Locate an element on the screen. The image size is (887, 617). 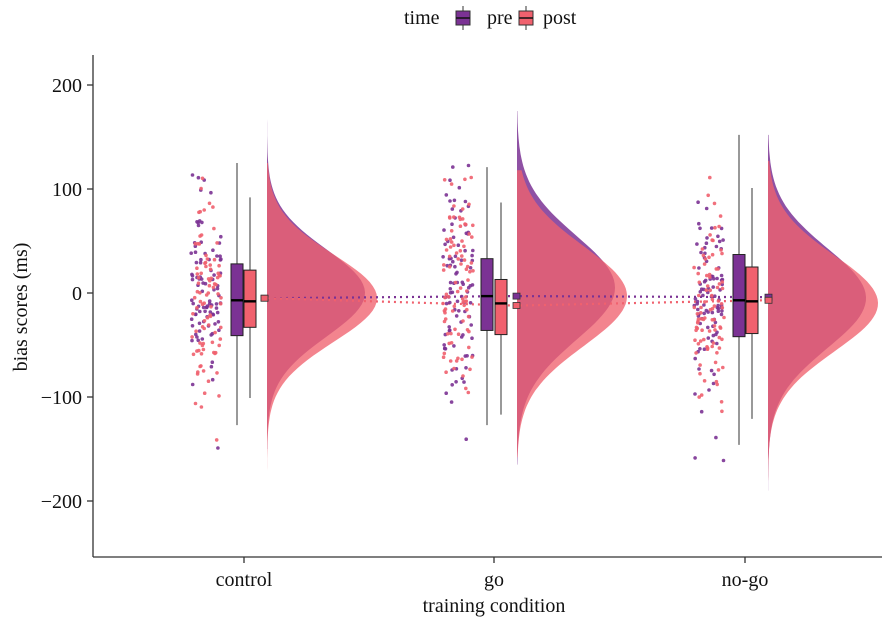
density-post-control is located at coordinates (322, 348).